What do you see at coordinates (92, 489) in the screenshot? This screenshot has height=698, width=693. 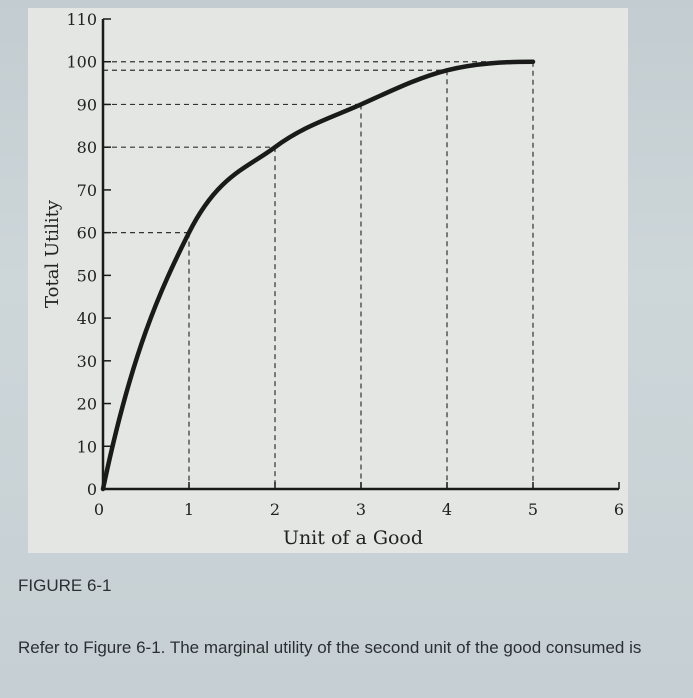 I see `y-tick-label-0: 0` at bounding box center [92, 489].